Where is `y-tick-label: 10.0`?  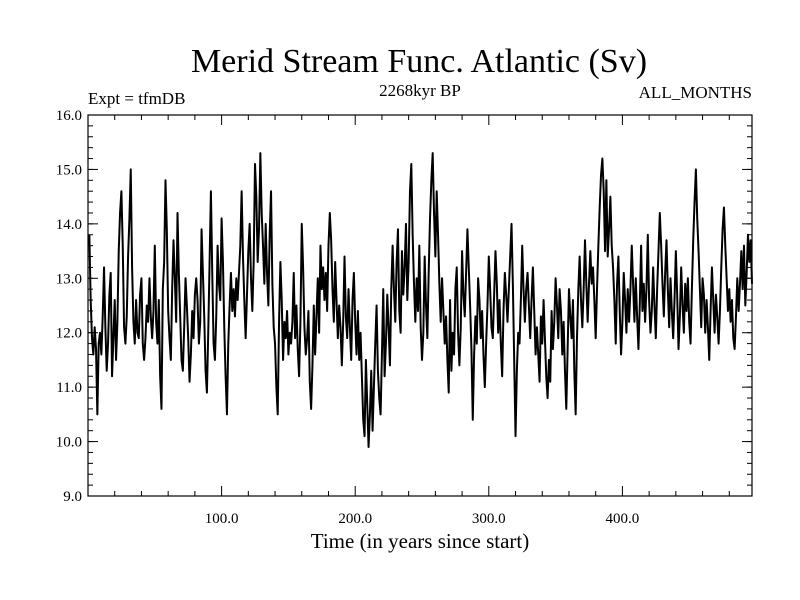 y-tick-label: 10.0 is located at coordinates (69, 443).